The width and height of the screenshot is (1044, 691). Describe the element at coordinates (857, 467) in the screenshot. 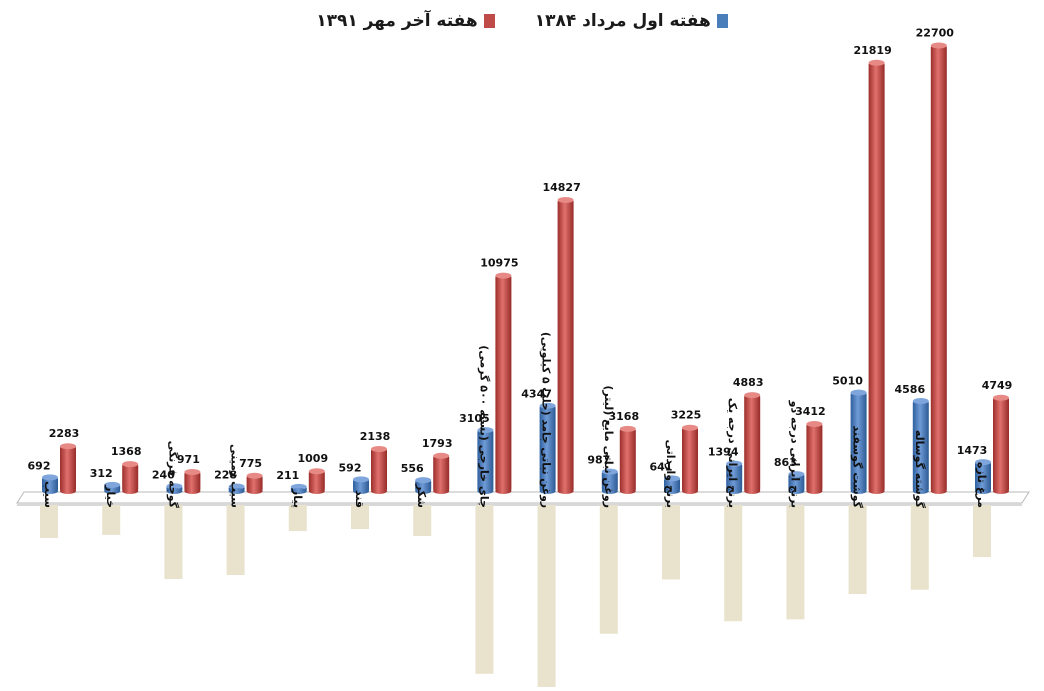

I see `category-label-text-13: گوشت گوسفند` at that location.